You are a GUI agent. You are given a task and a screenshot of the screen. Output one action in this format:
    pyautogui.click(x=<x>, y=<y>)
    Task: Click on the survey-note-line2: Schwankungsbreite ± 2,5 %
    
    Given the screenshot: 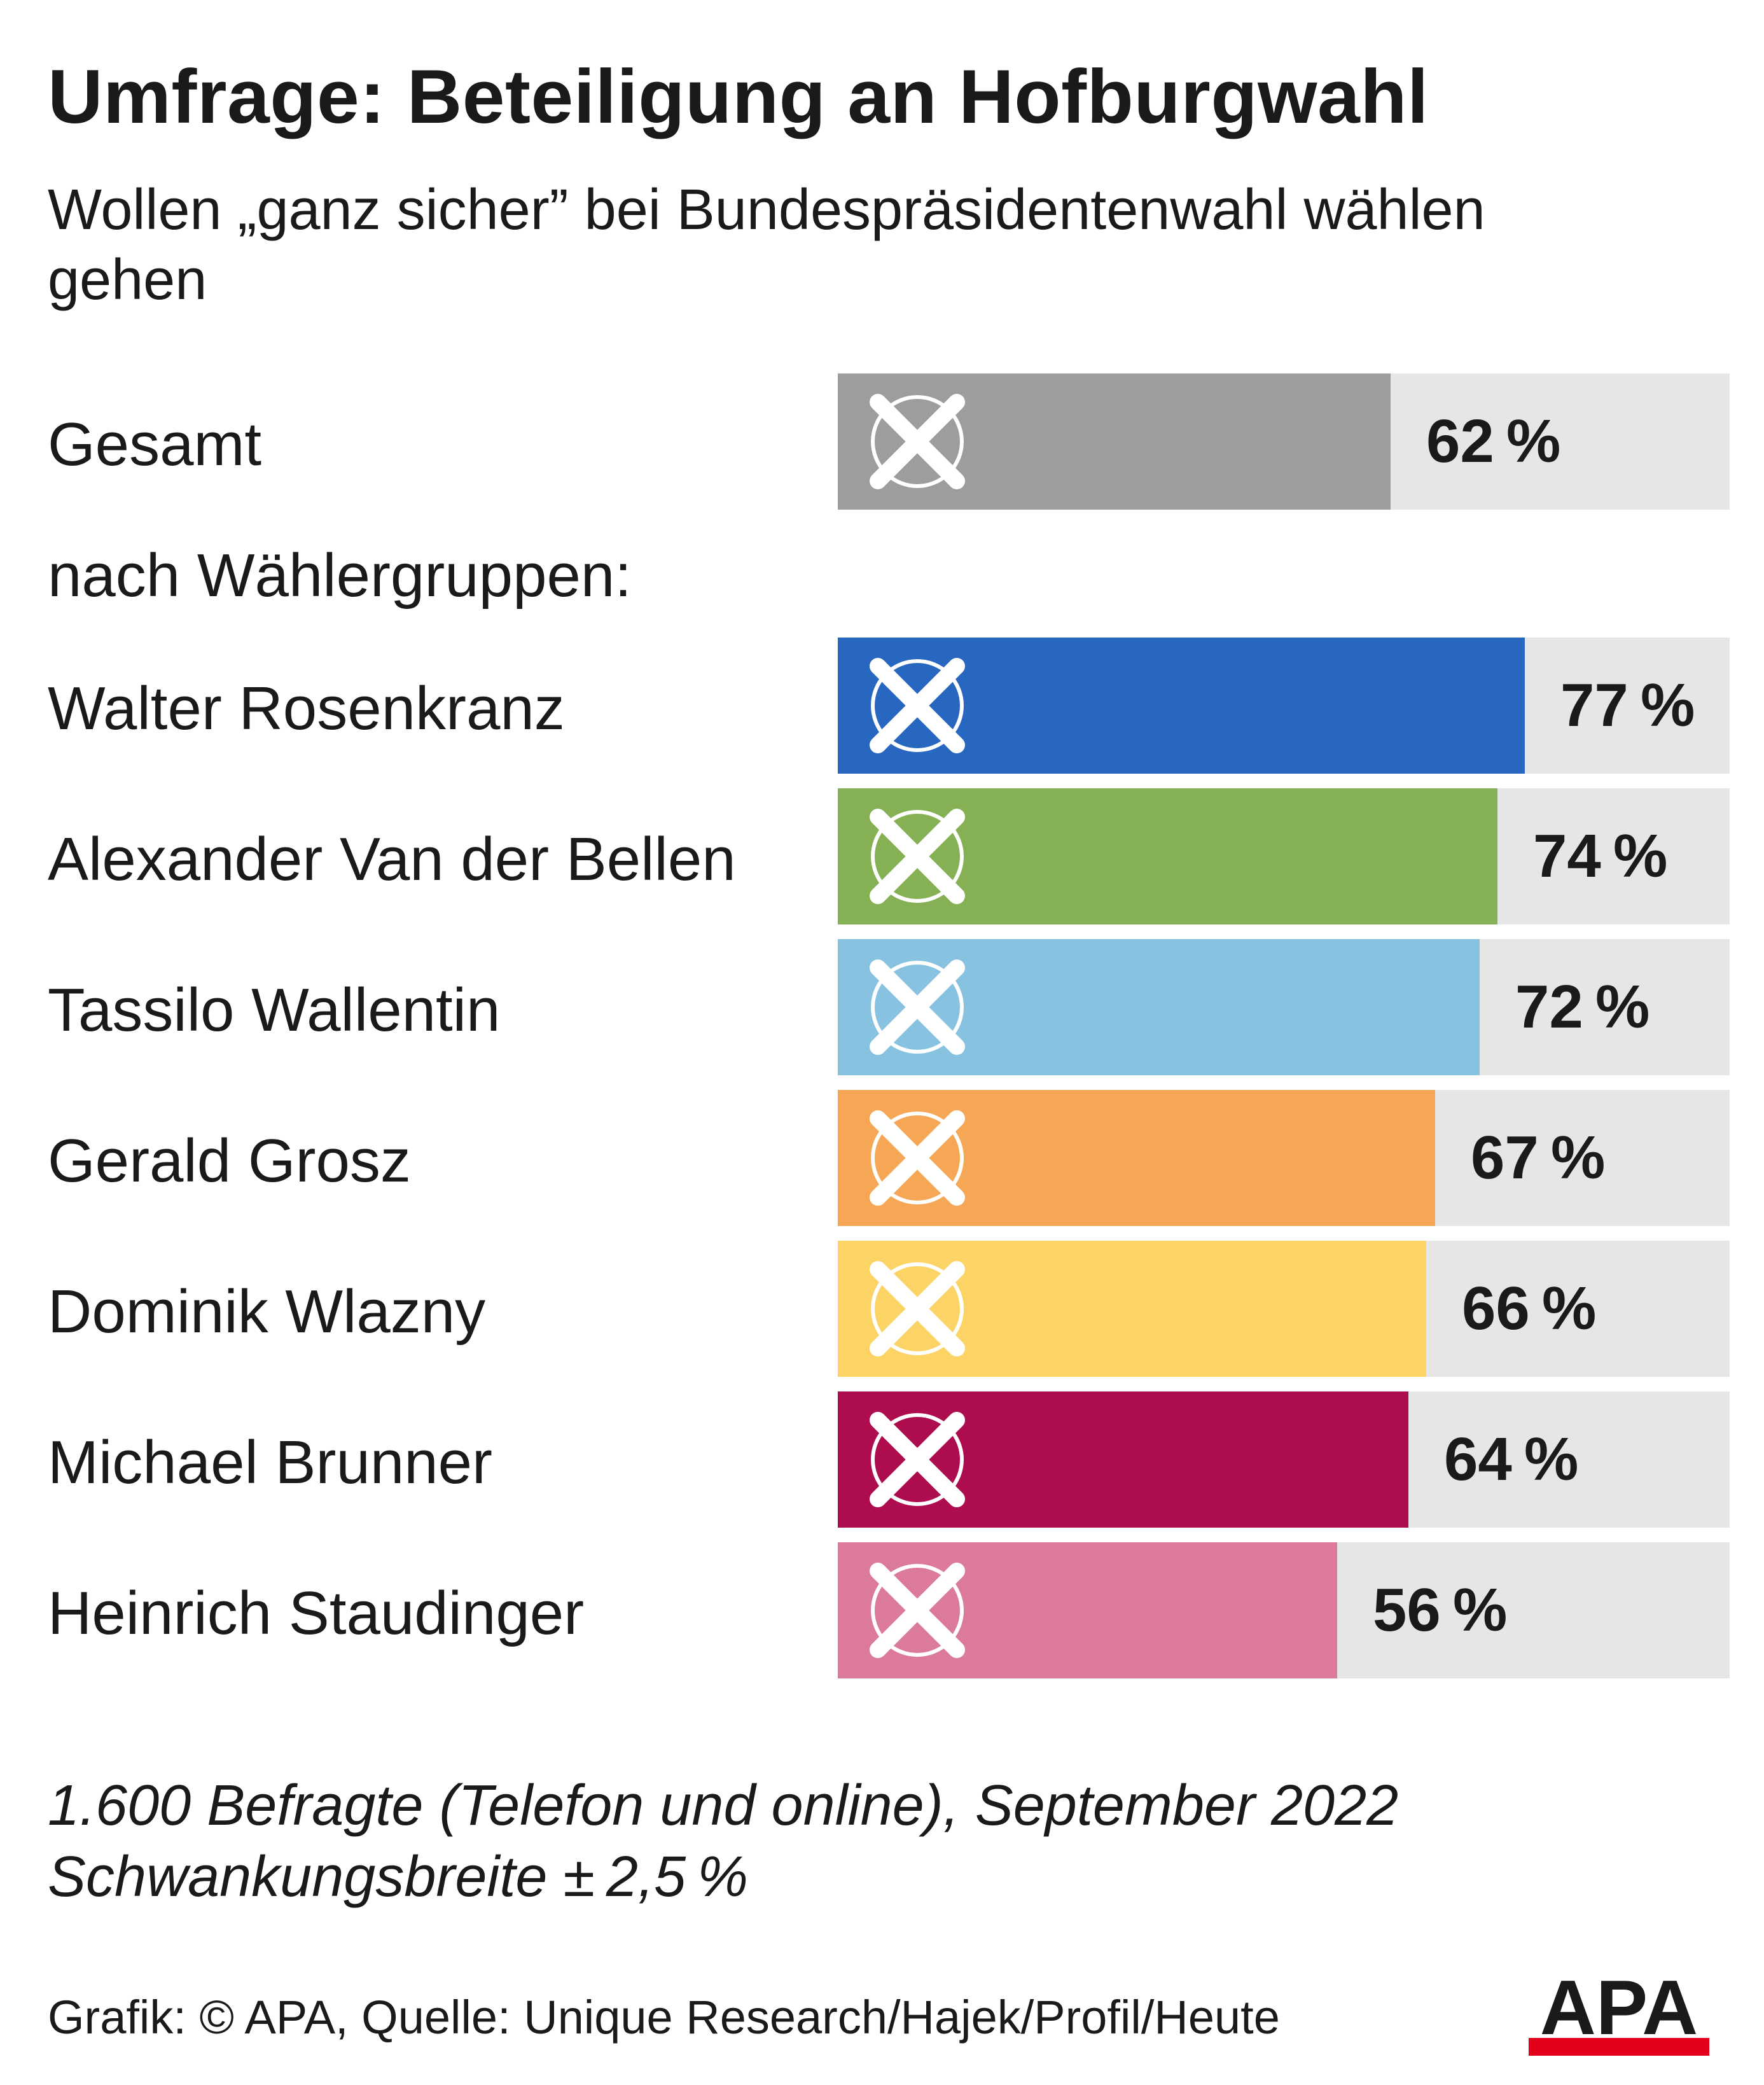 What is the action you would take?
    pyautogui.click(x=399, y=1877)
    